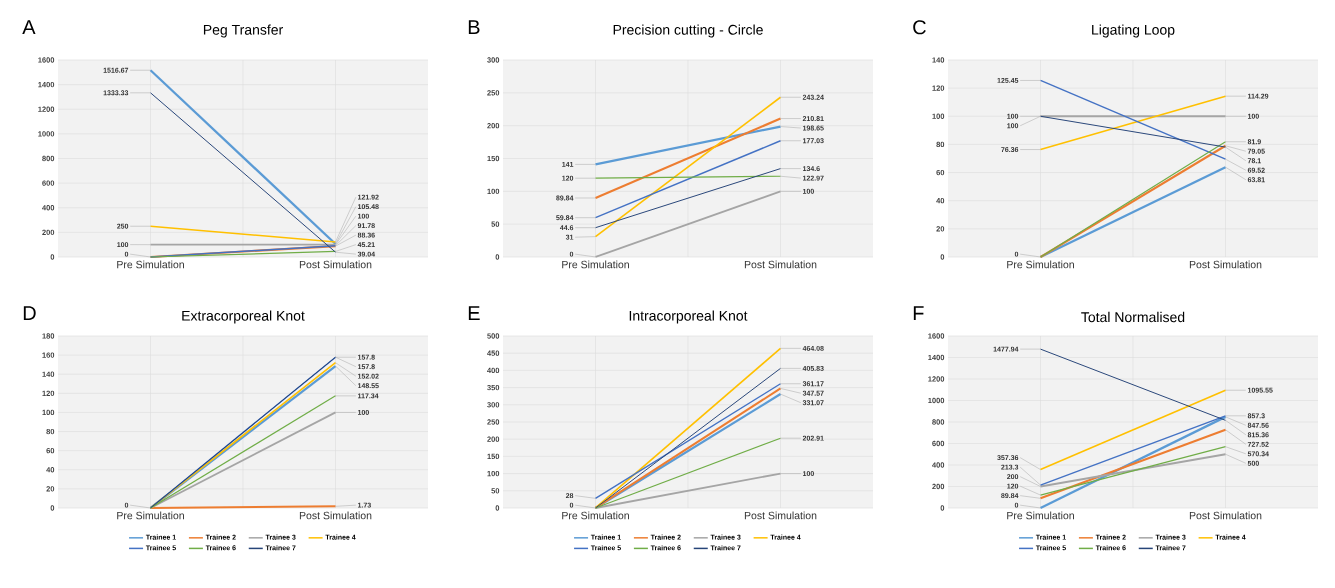 The width and height of the screenshot is (1335, 588). What do you see at coordinates (29, 27) in the screenshot?
I see `text: A` at bounding box center [29, 27].